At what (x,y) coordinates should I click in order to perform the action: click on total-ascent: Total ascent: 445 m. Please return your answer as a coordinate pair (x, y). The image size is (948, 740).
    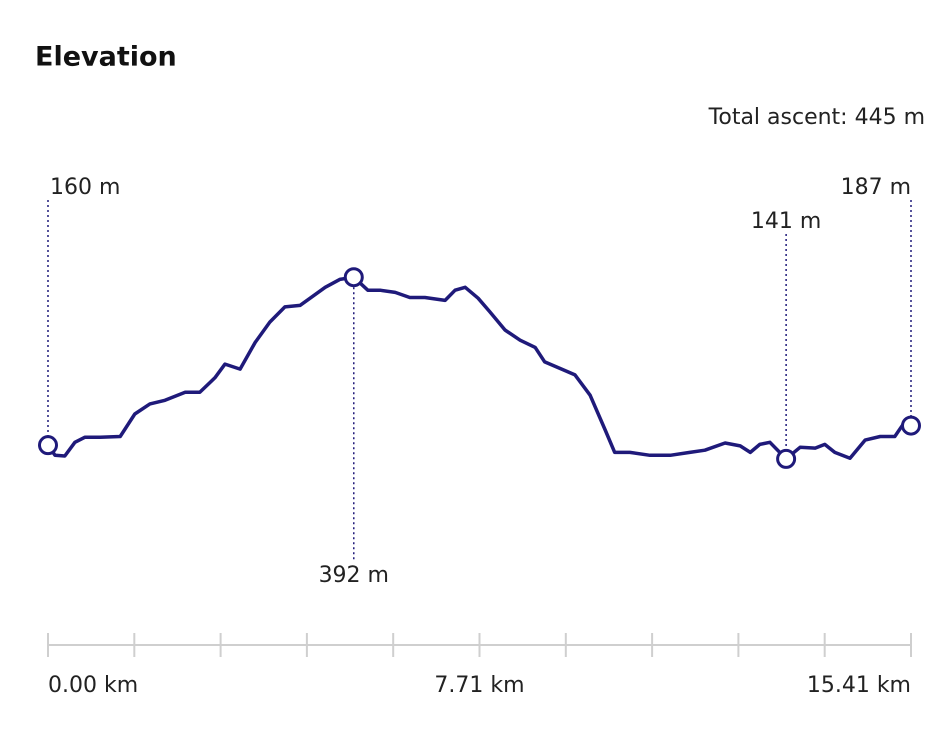
    Looking at the image, I should click on (816, 117).